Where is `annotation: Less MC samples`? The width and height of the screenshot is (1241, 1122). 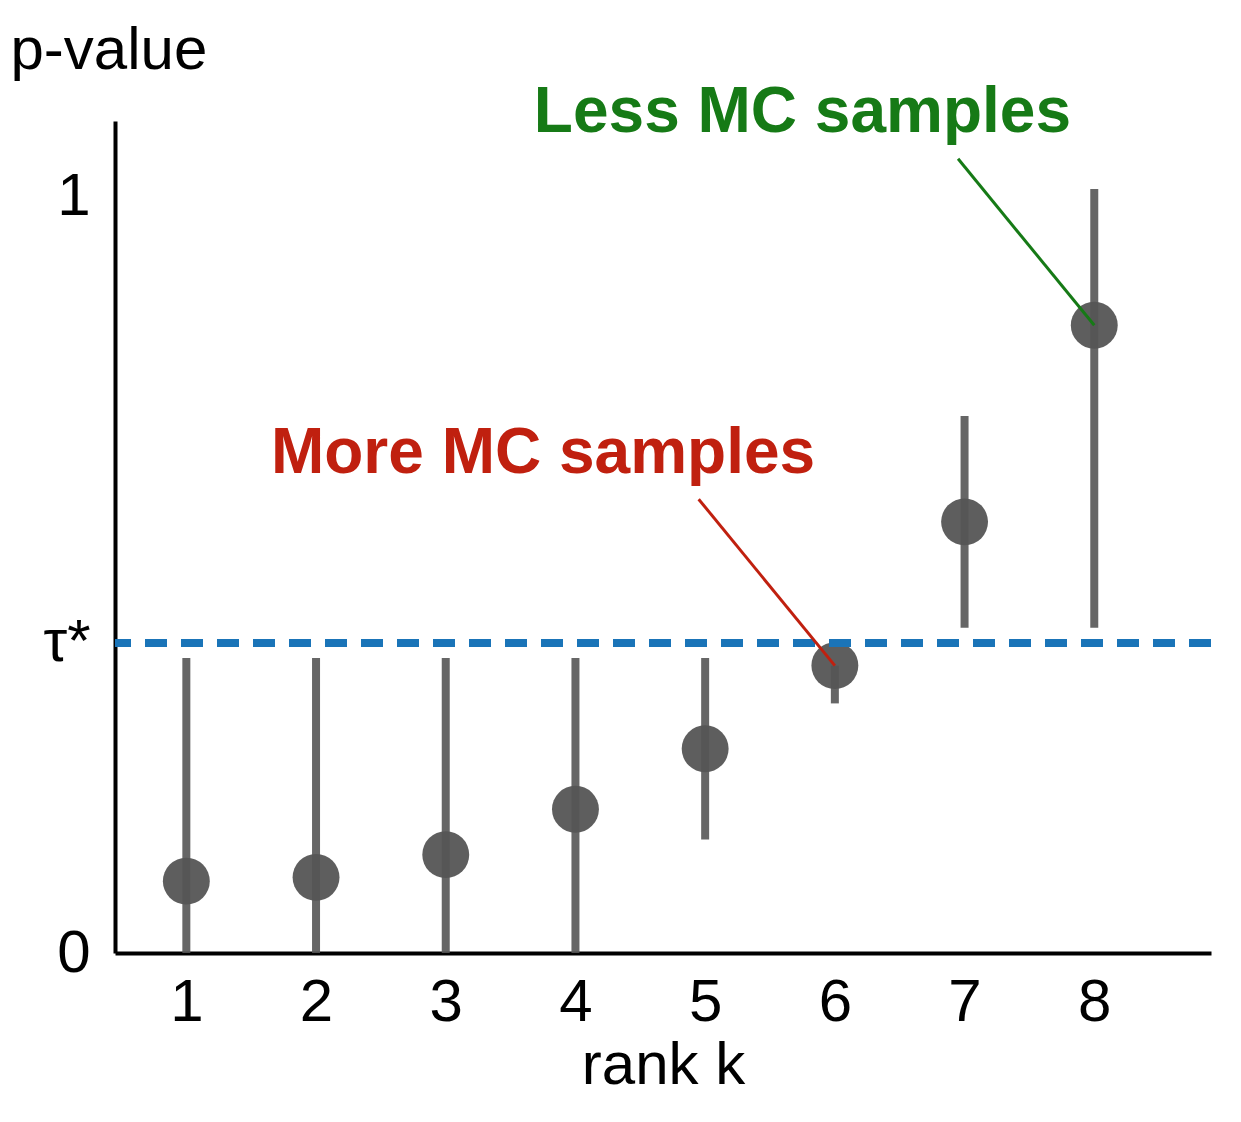 annotation: Less MC samples is located at coordinates (802, 110).